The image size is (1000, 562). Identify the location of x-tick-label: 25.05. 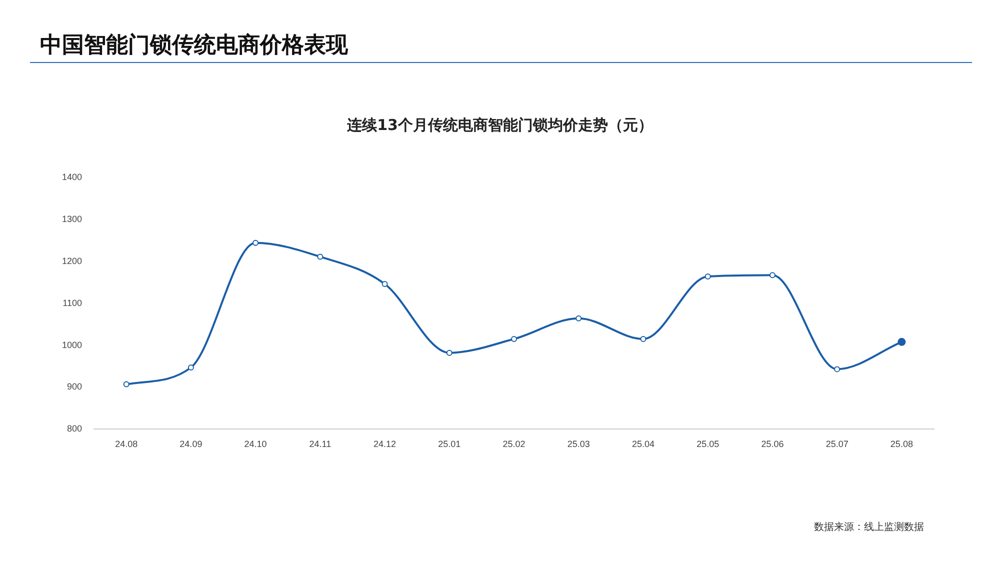
(708, 444).